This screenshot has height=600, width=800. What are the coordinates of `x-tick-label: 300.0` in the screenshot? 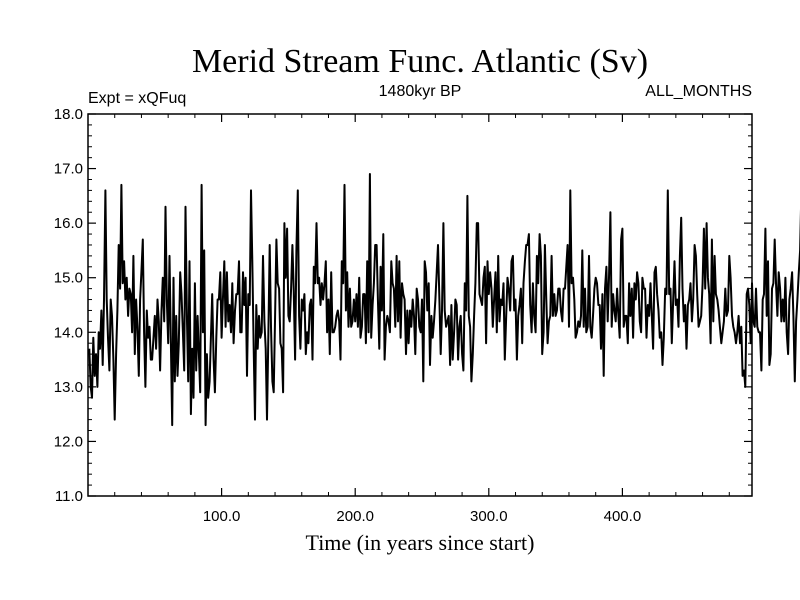 It's located at (489, 516).